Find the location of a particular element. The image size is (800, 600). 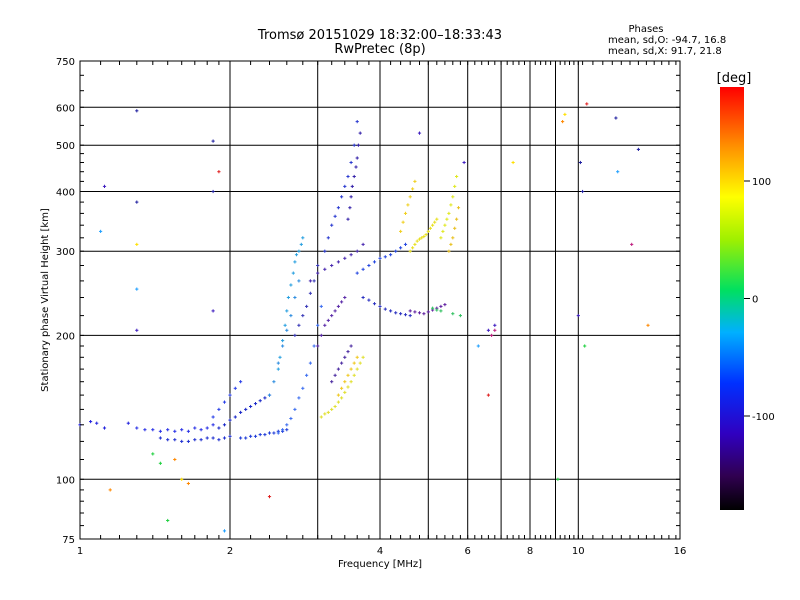

y-tick-label: 100 is located at coordinates (65, 480).